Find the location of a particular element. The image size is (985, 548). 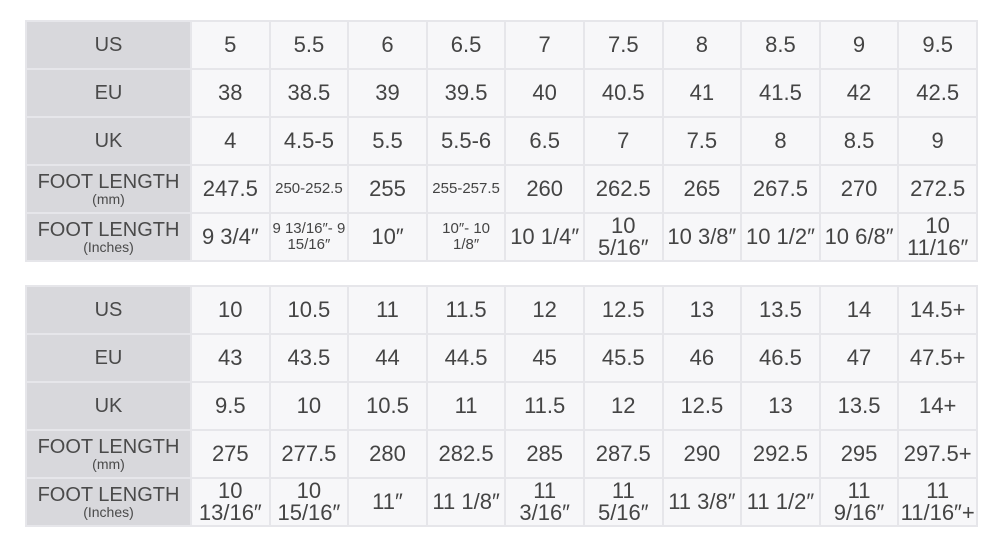

table-cell: 280 is located at coordinates (387, 454).